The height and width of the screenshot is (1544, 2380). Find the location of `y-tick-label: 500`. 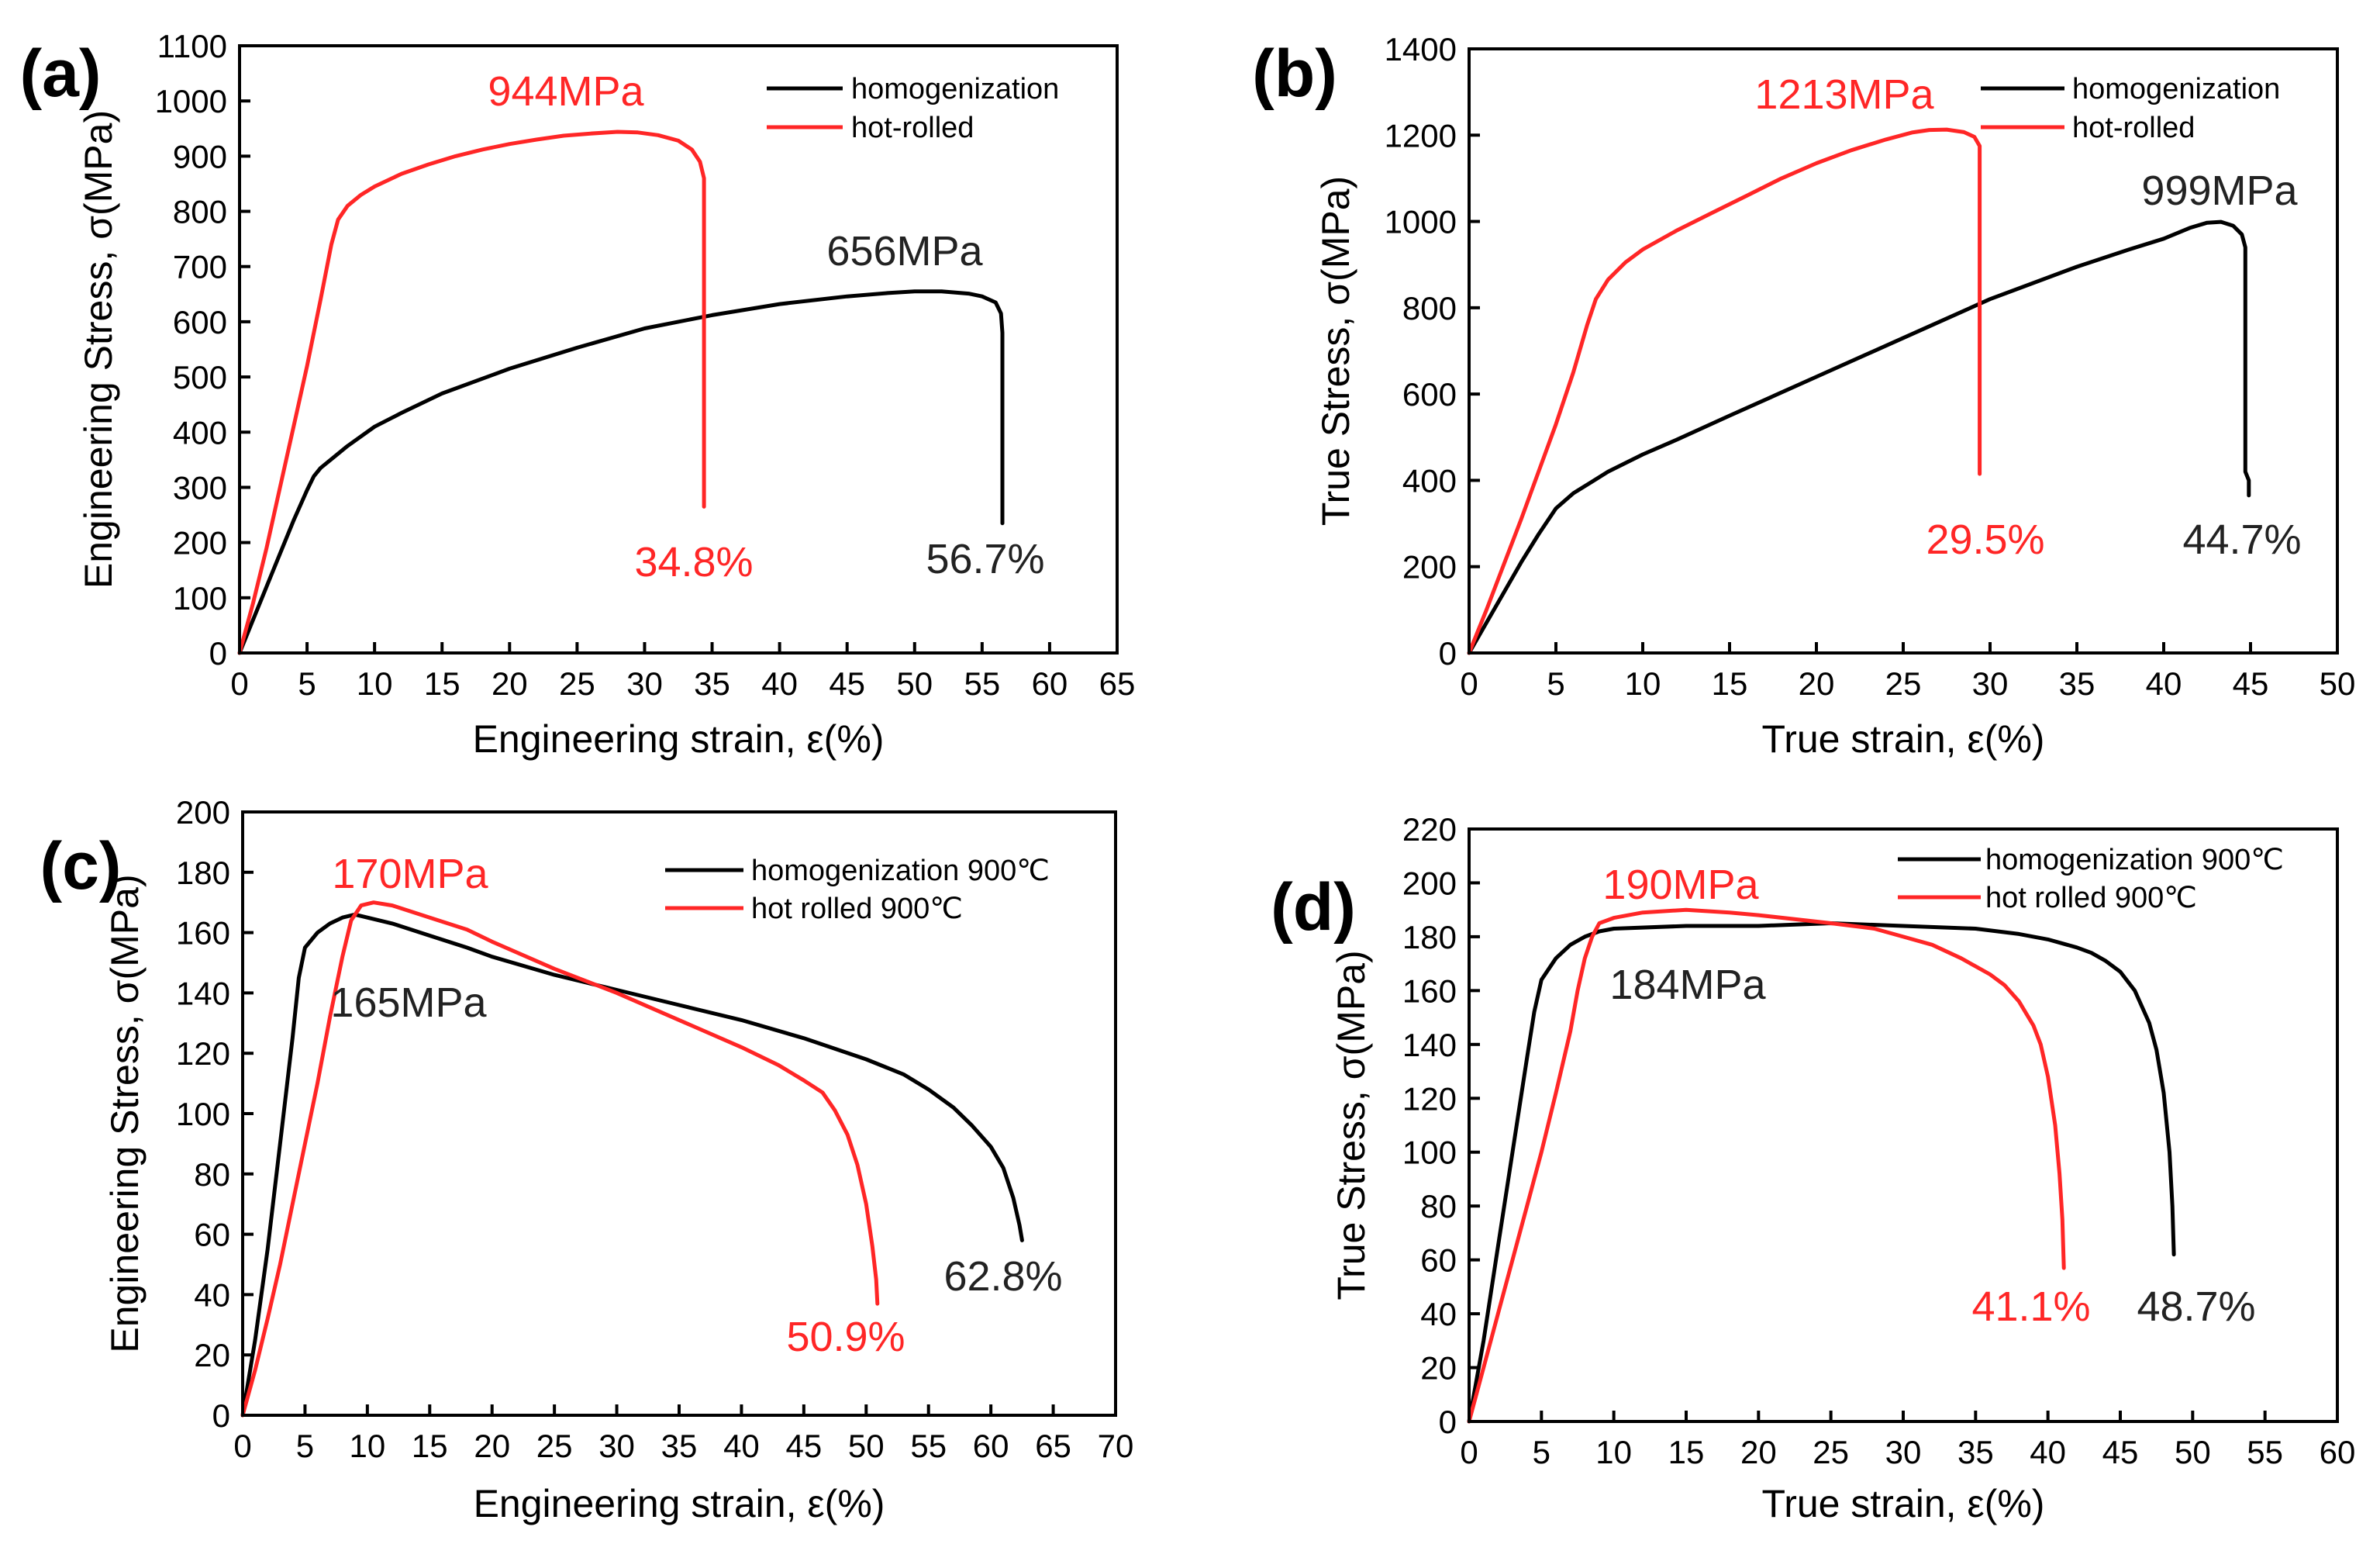

y-tick-label: 500 is located at coordinates (200, 377).